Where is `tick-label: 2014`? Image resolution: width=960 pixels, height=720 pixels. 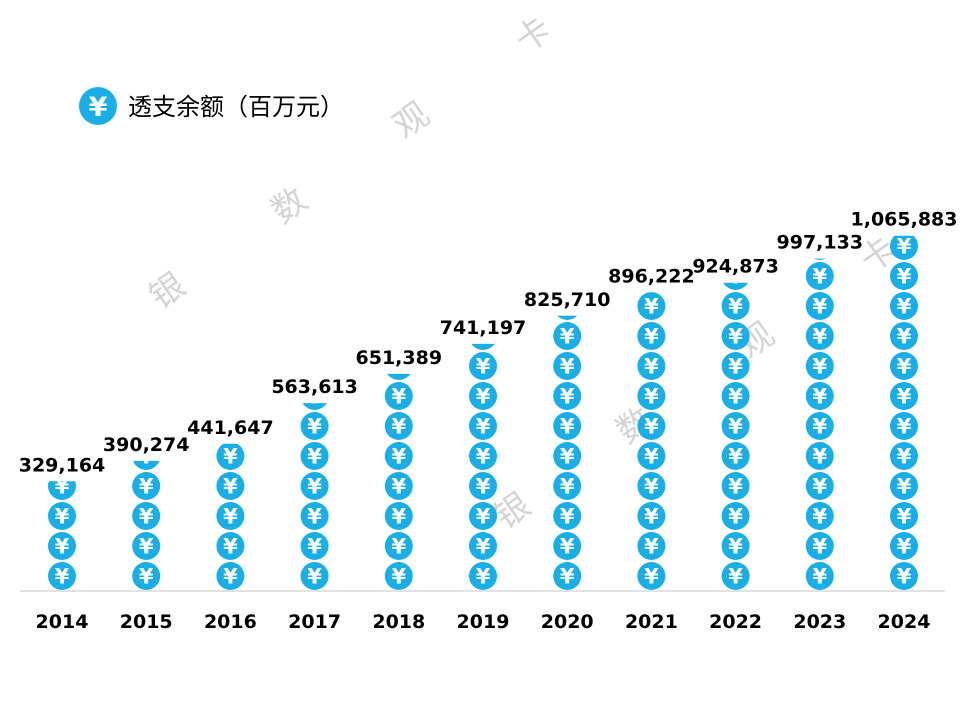
tick-label: 2014 is located at coordinates (62, 622).